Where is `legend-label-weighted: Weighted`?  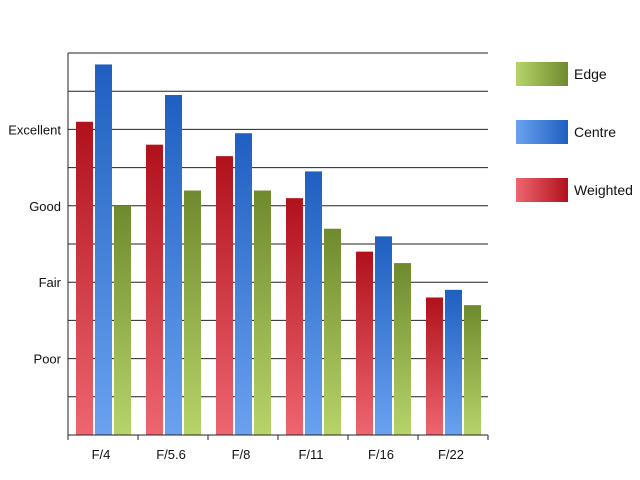 legend-label-weighted: Weighted is located at coordinates (603, 190).